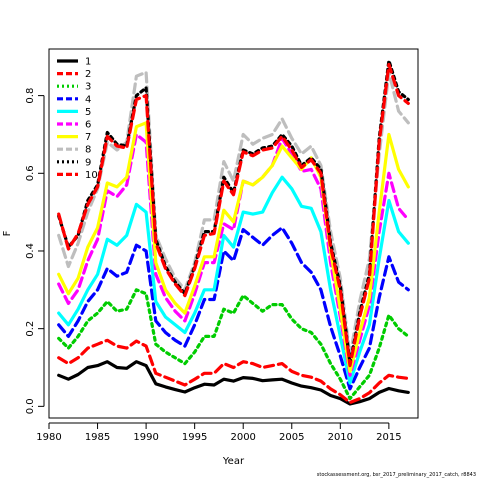  I want to click on x-tick-label: 2010, so click(340, 437).